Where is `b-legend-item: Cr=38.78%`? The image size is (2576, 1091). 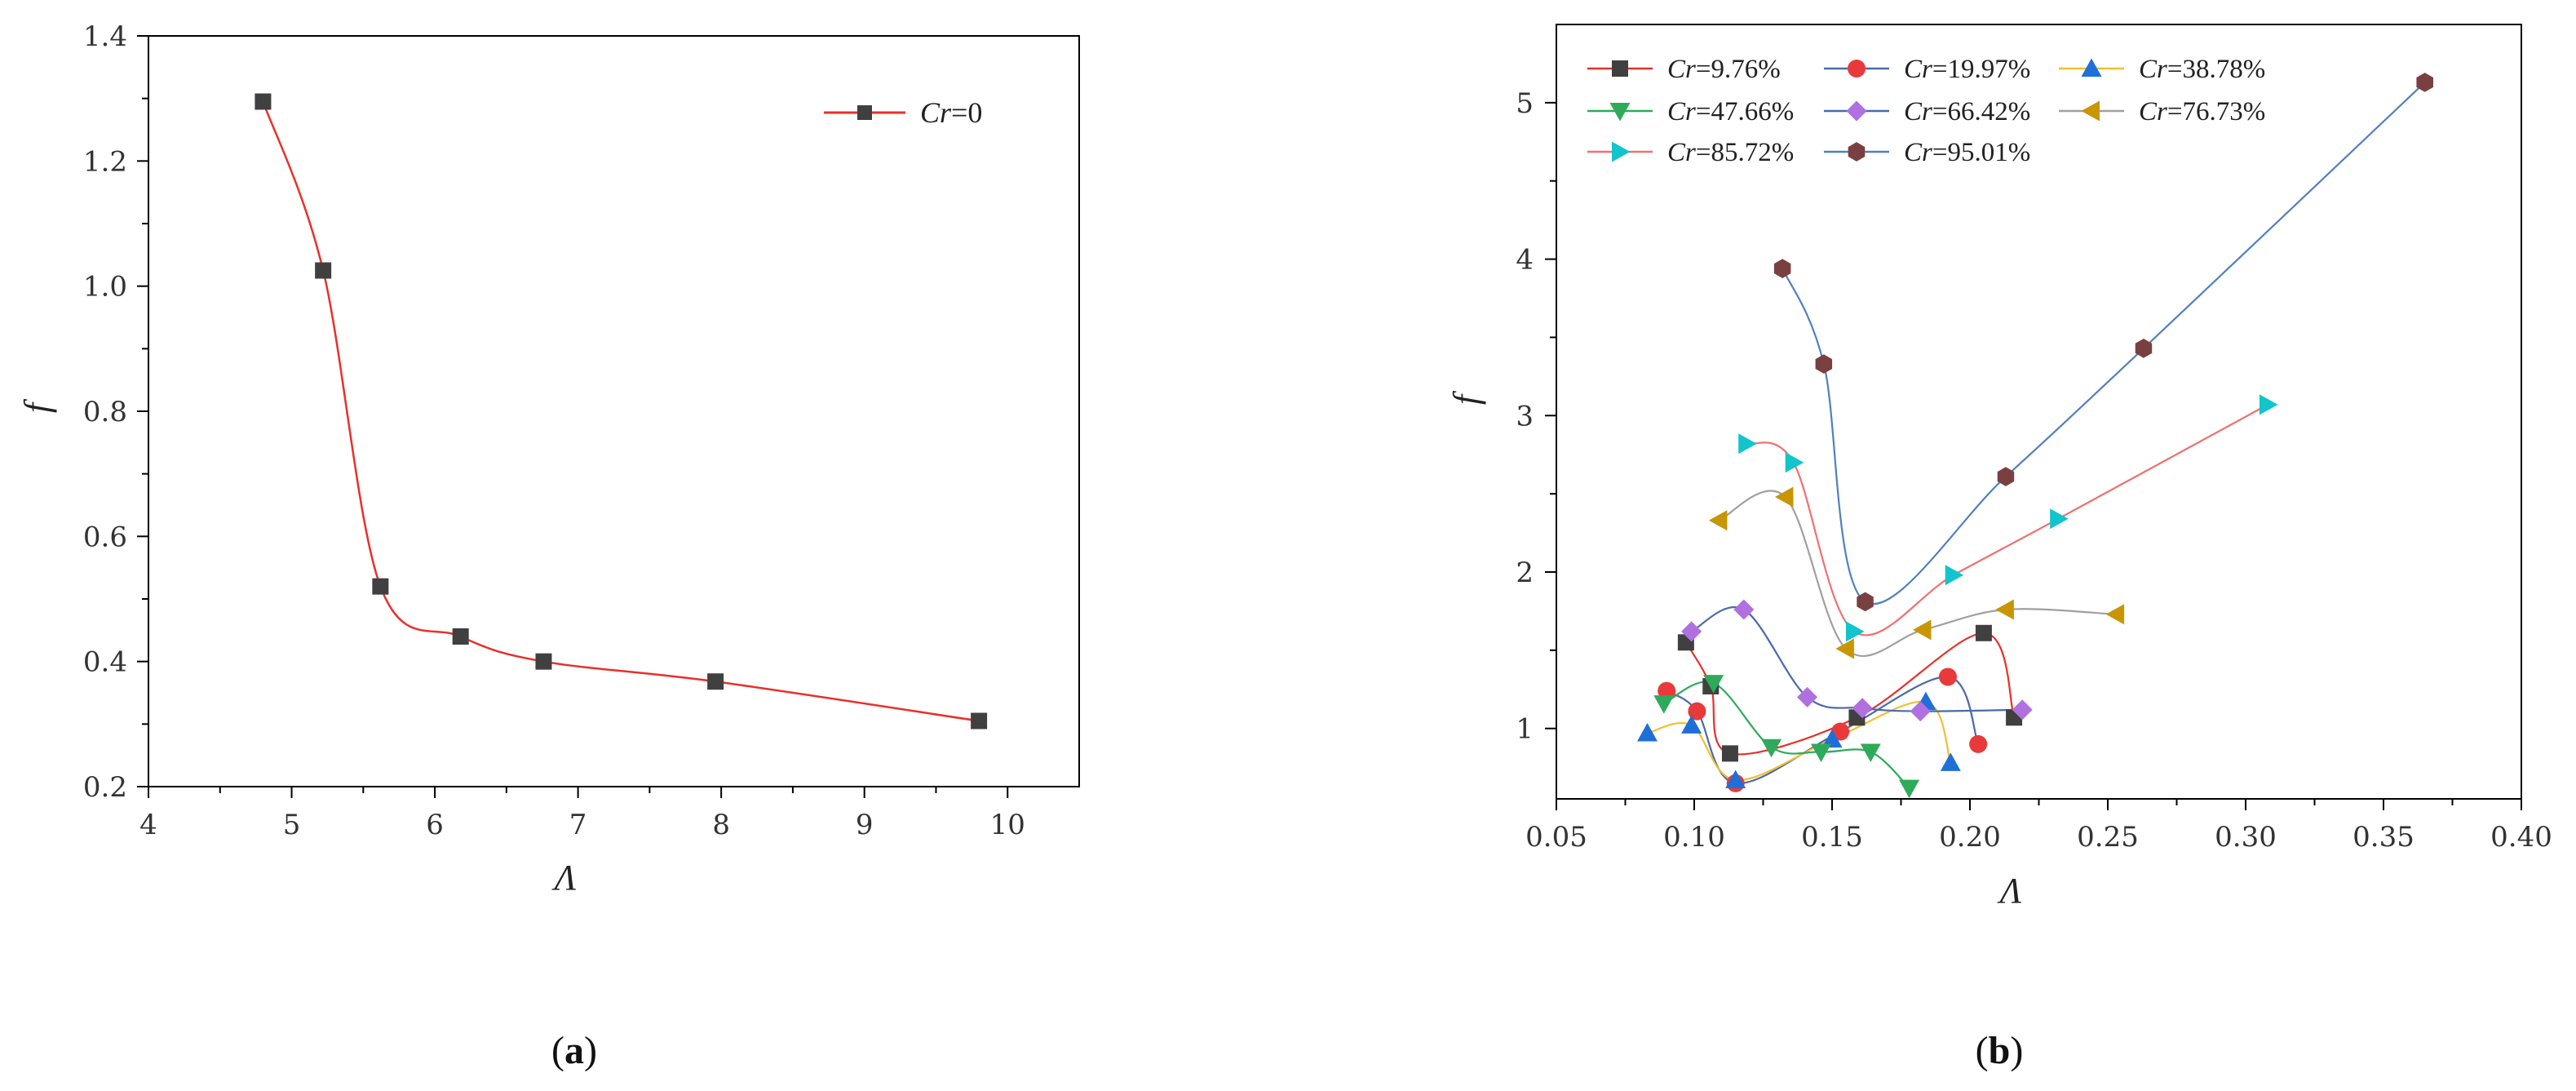
b-legend-item: Cr=38.78% is located at coordinates (2162, 69).